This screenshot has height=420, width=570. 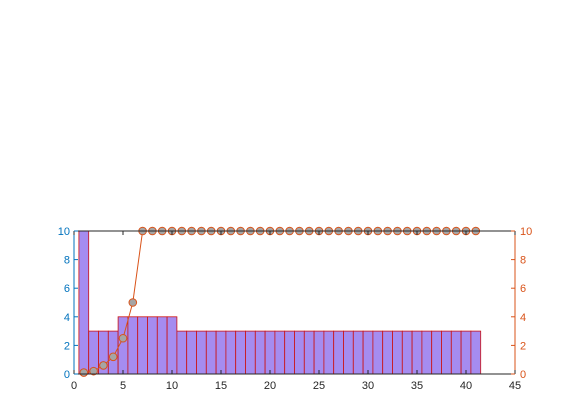 What do you see at coordinates (67, 289) in the screenshot?
I see `y-left-tick-label: 6` at bounding box center [67, 289].